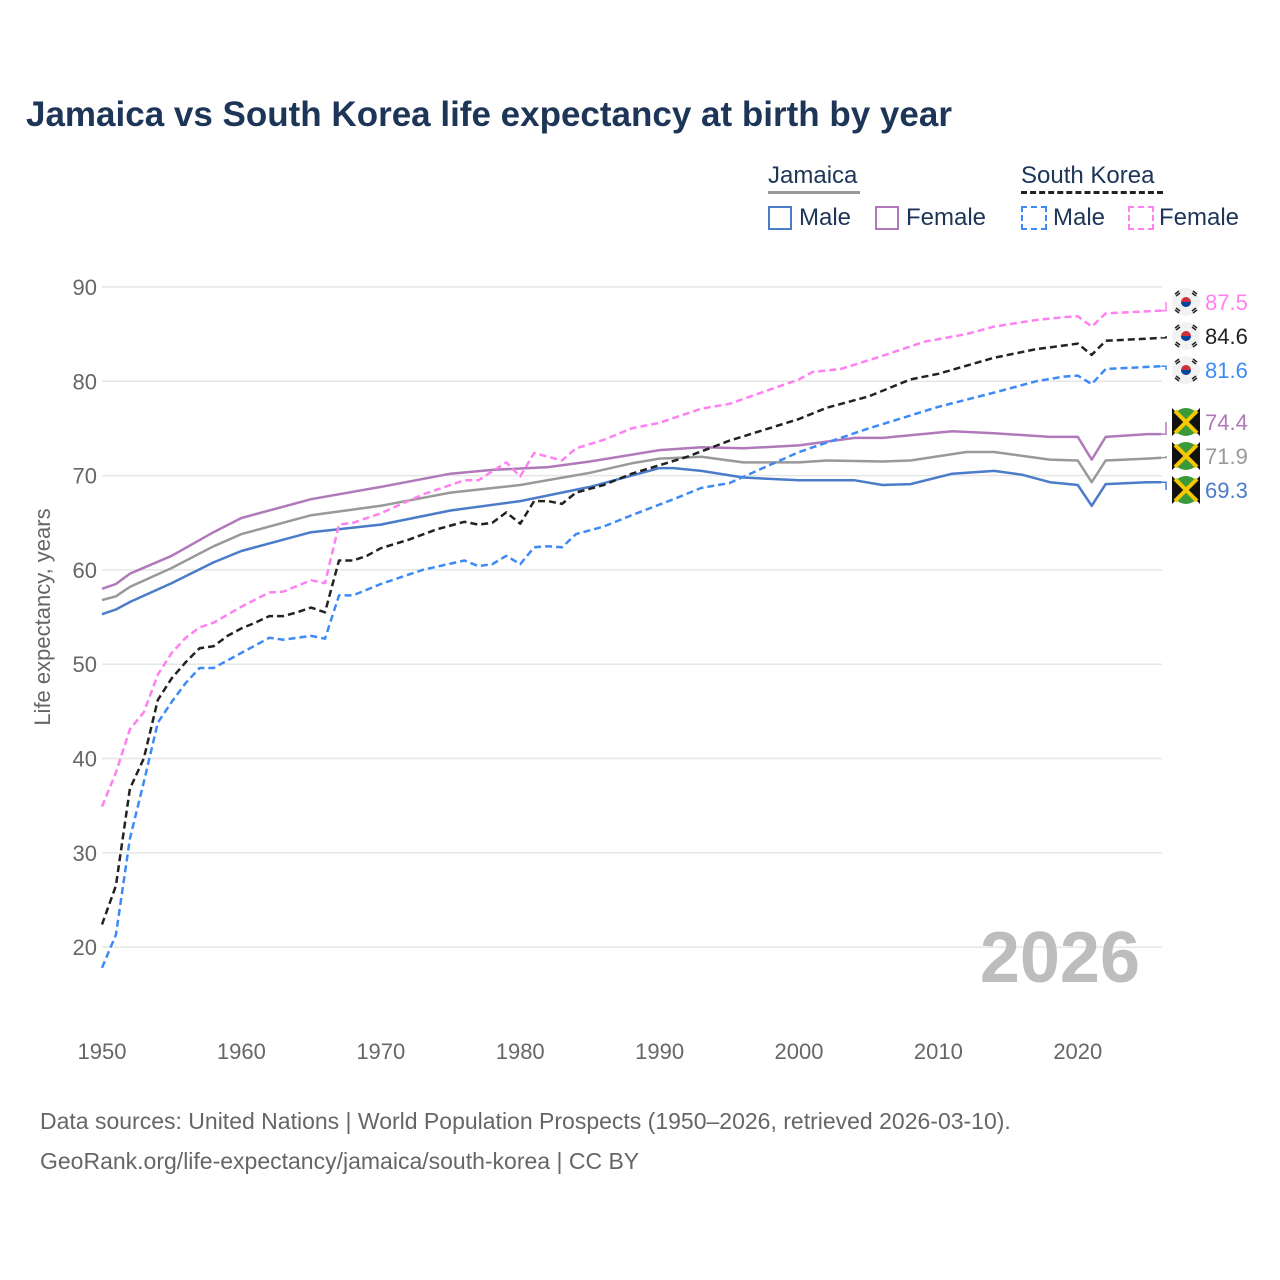 The width and height of the screenshot is (1280, 1280). I want to click on legend-swatch-south-korea-male, so click(1034, 218).